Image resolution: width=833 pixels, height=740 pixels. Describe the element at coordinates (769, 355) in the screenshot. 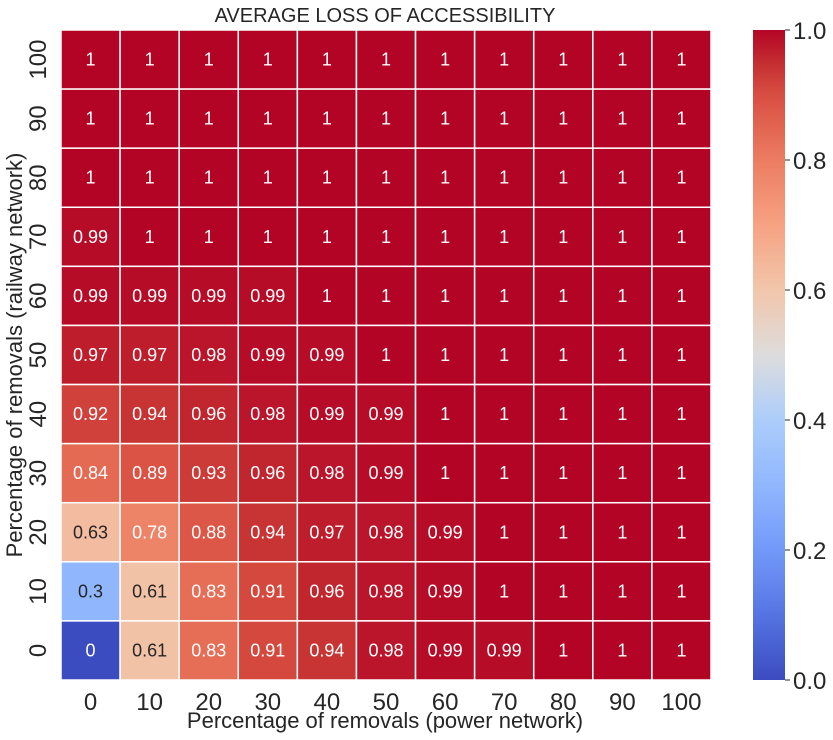

I see `colorbar` at that location.